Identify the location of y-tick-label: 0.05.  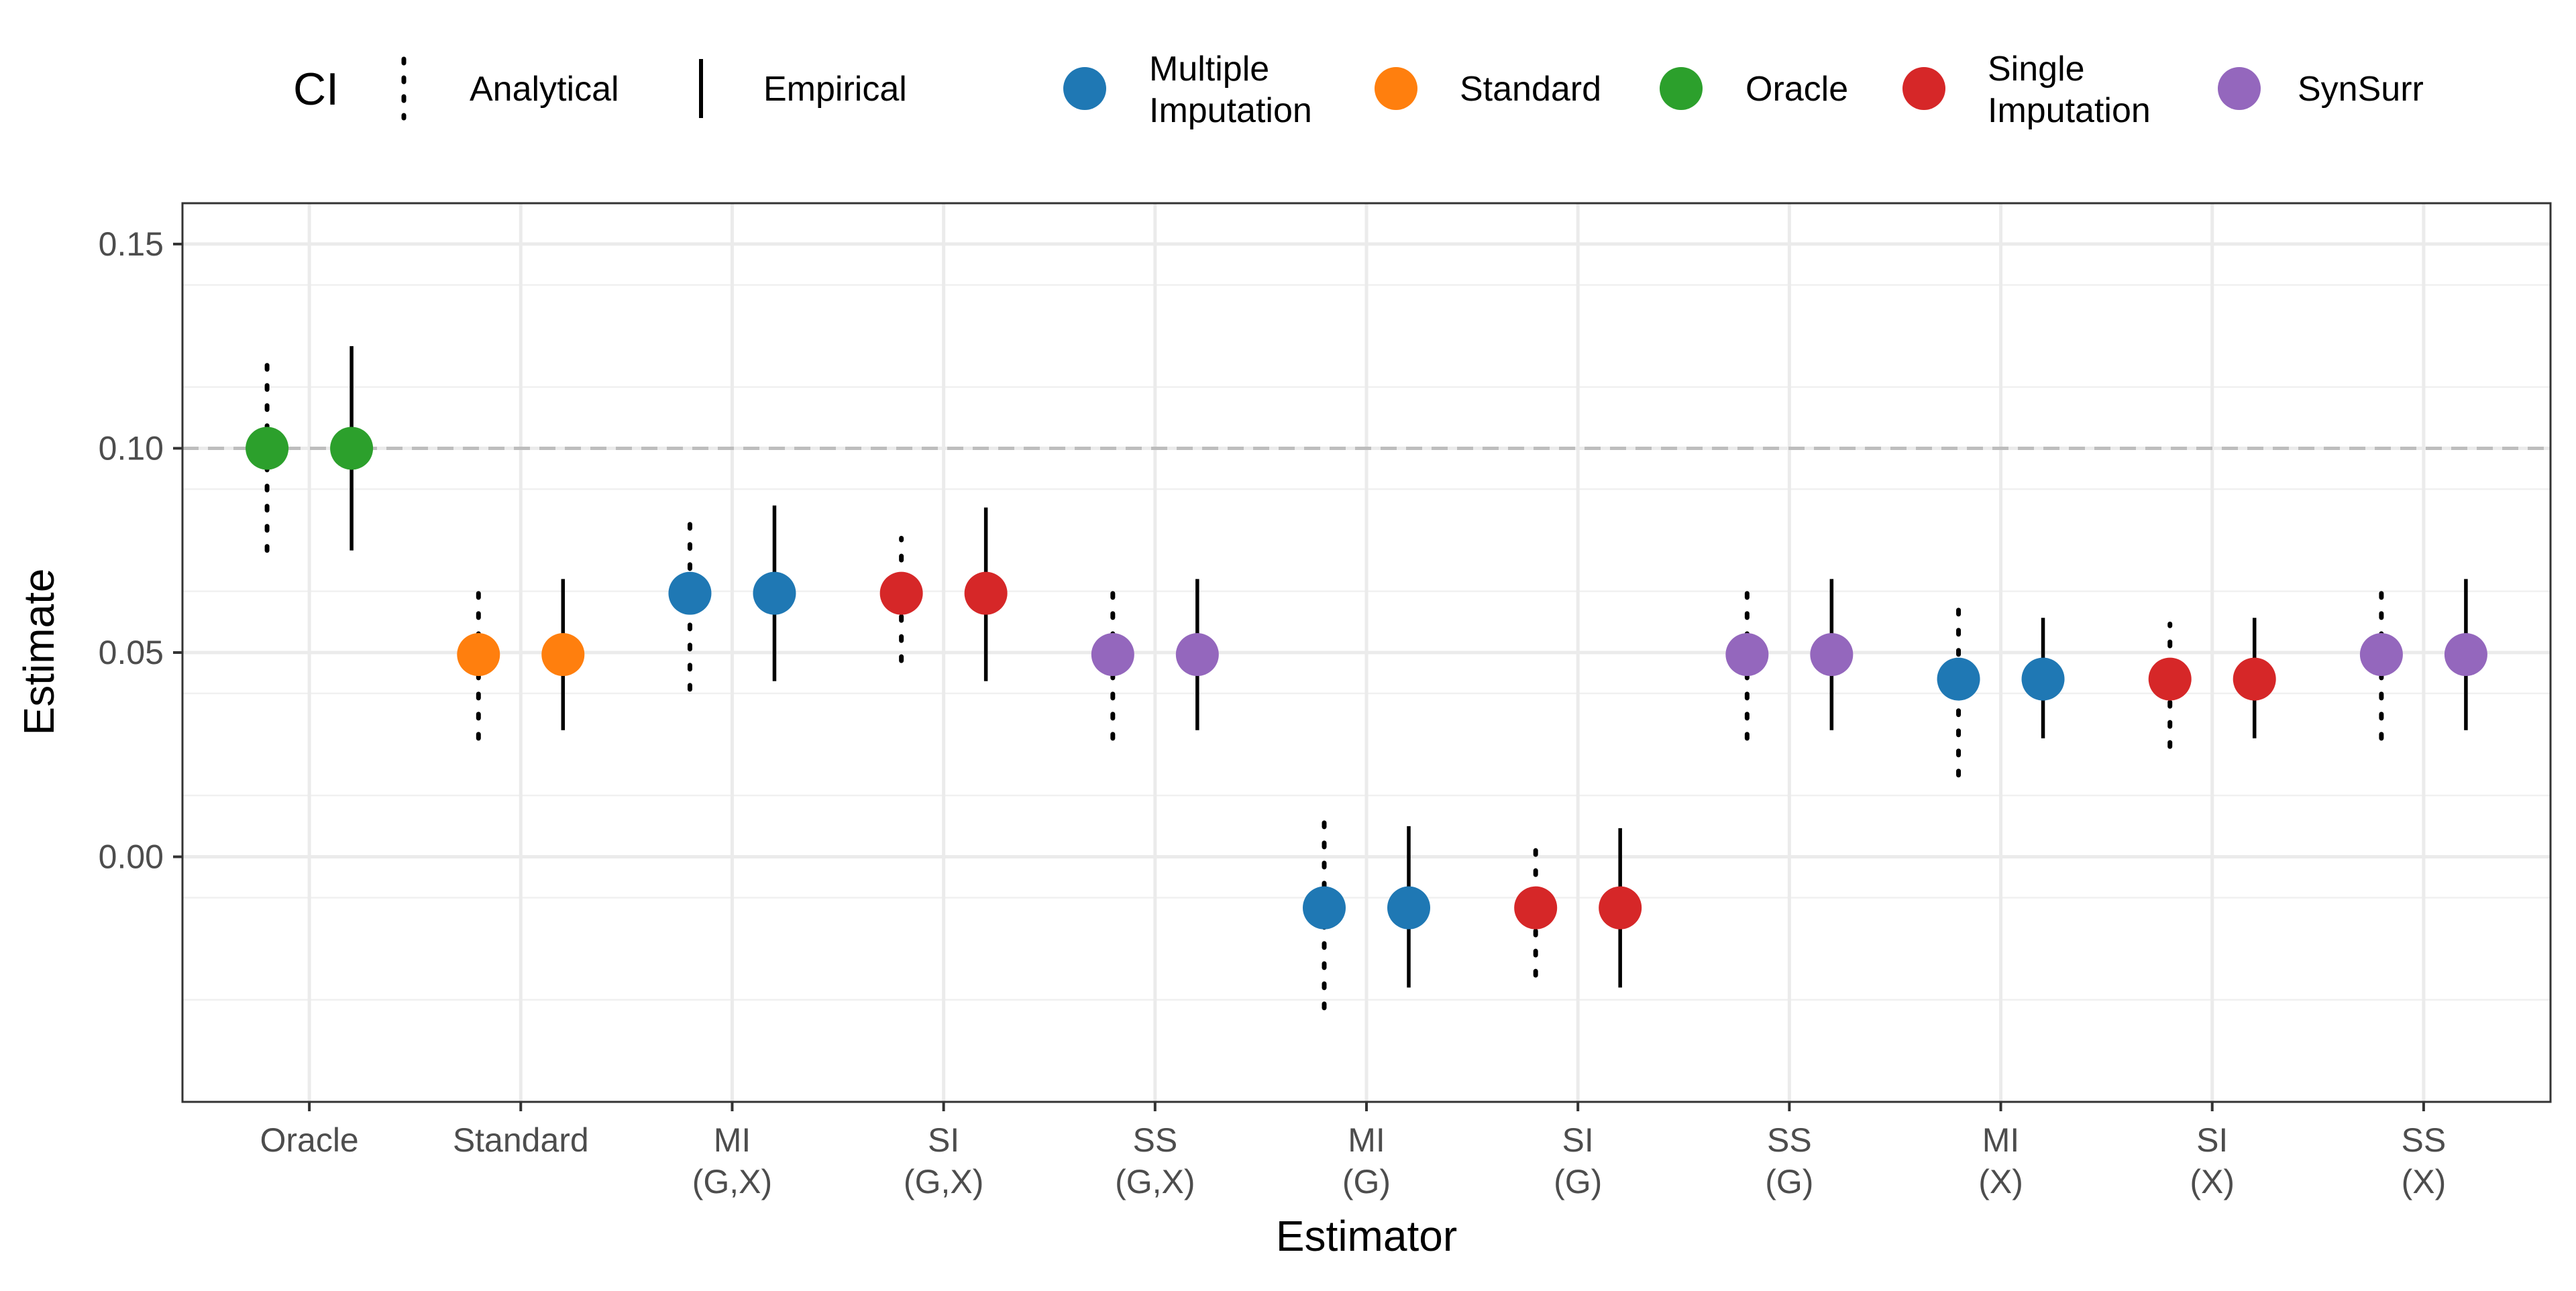
(131, 652).